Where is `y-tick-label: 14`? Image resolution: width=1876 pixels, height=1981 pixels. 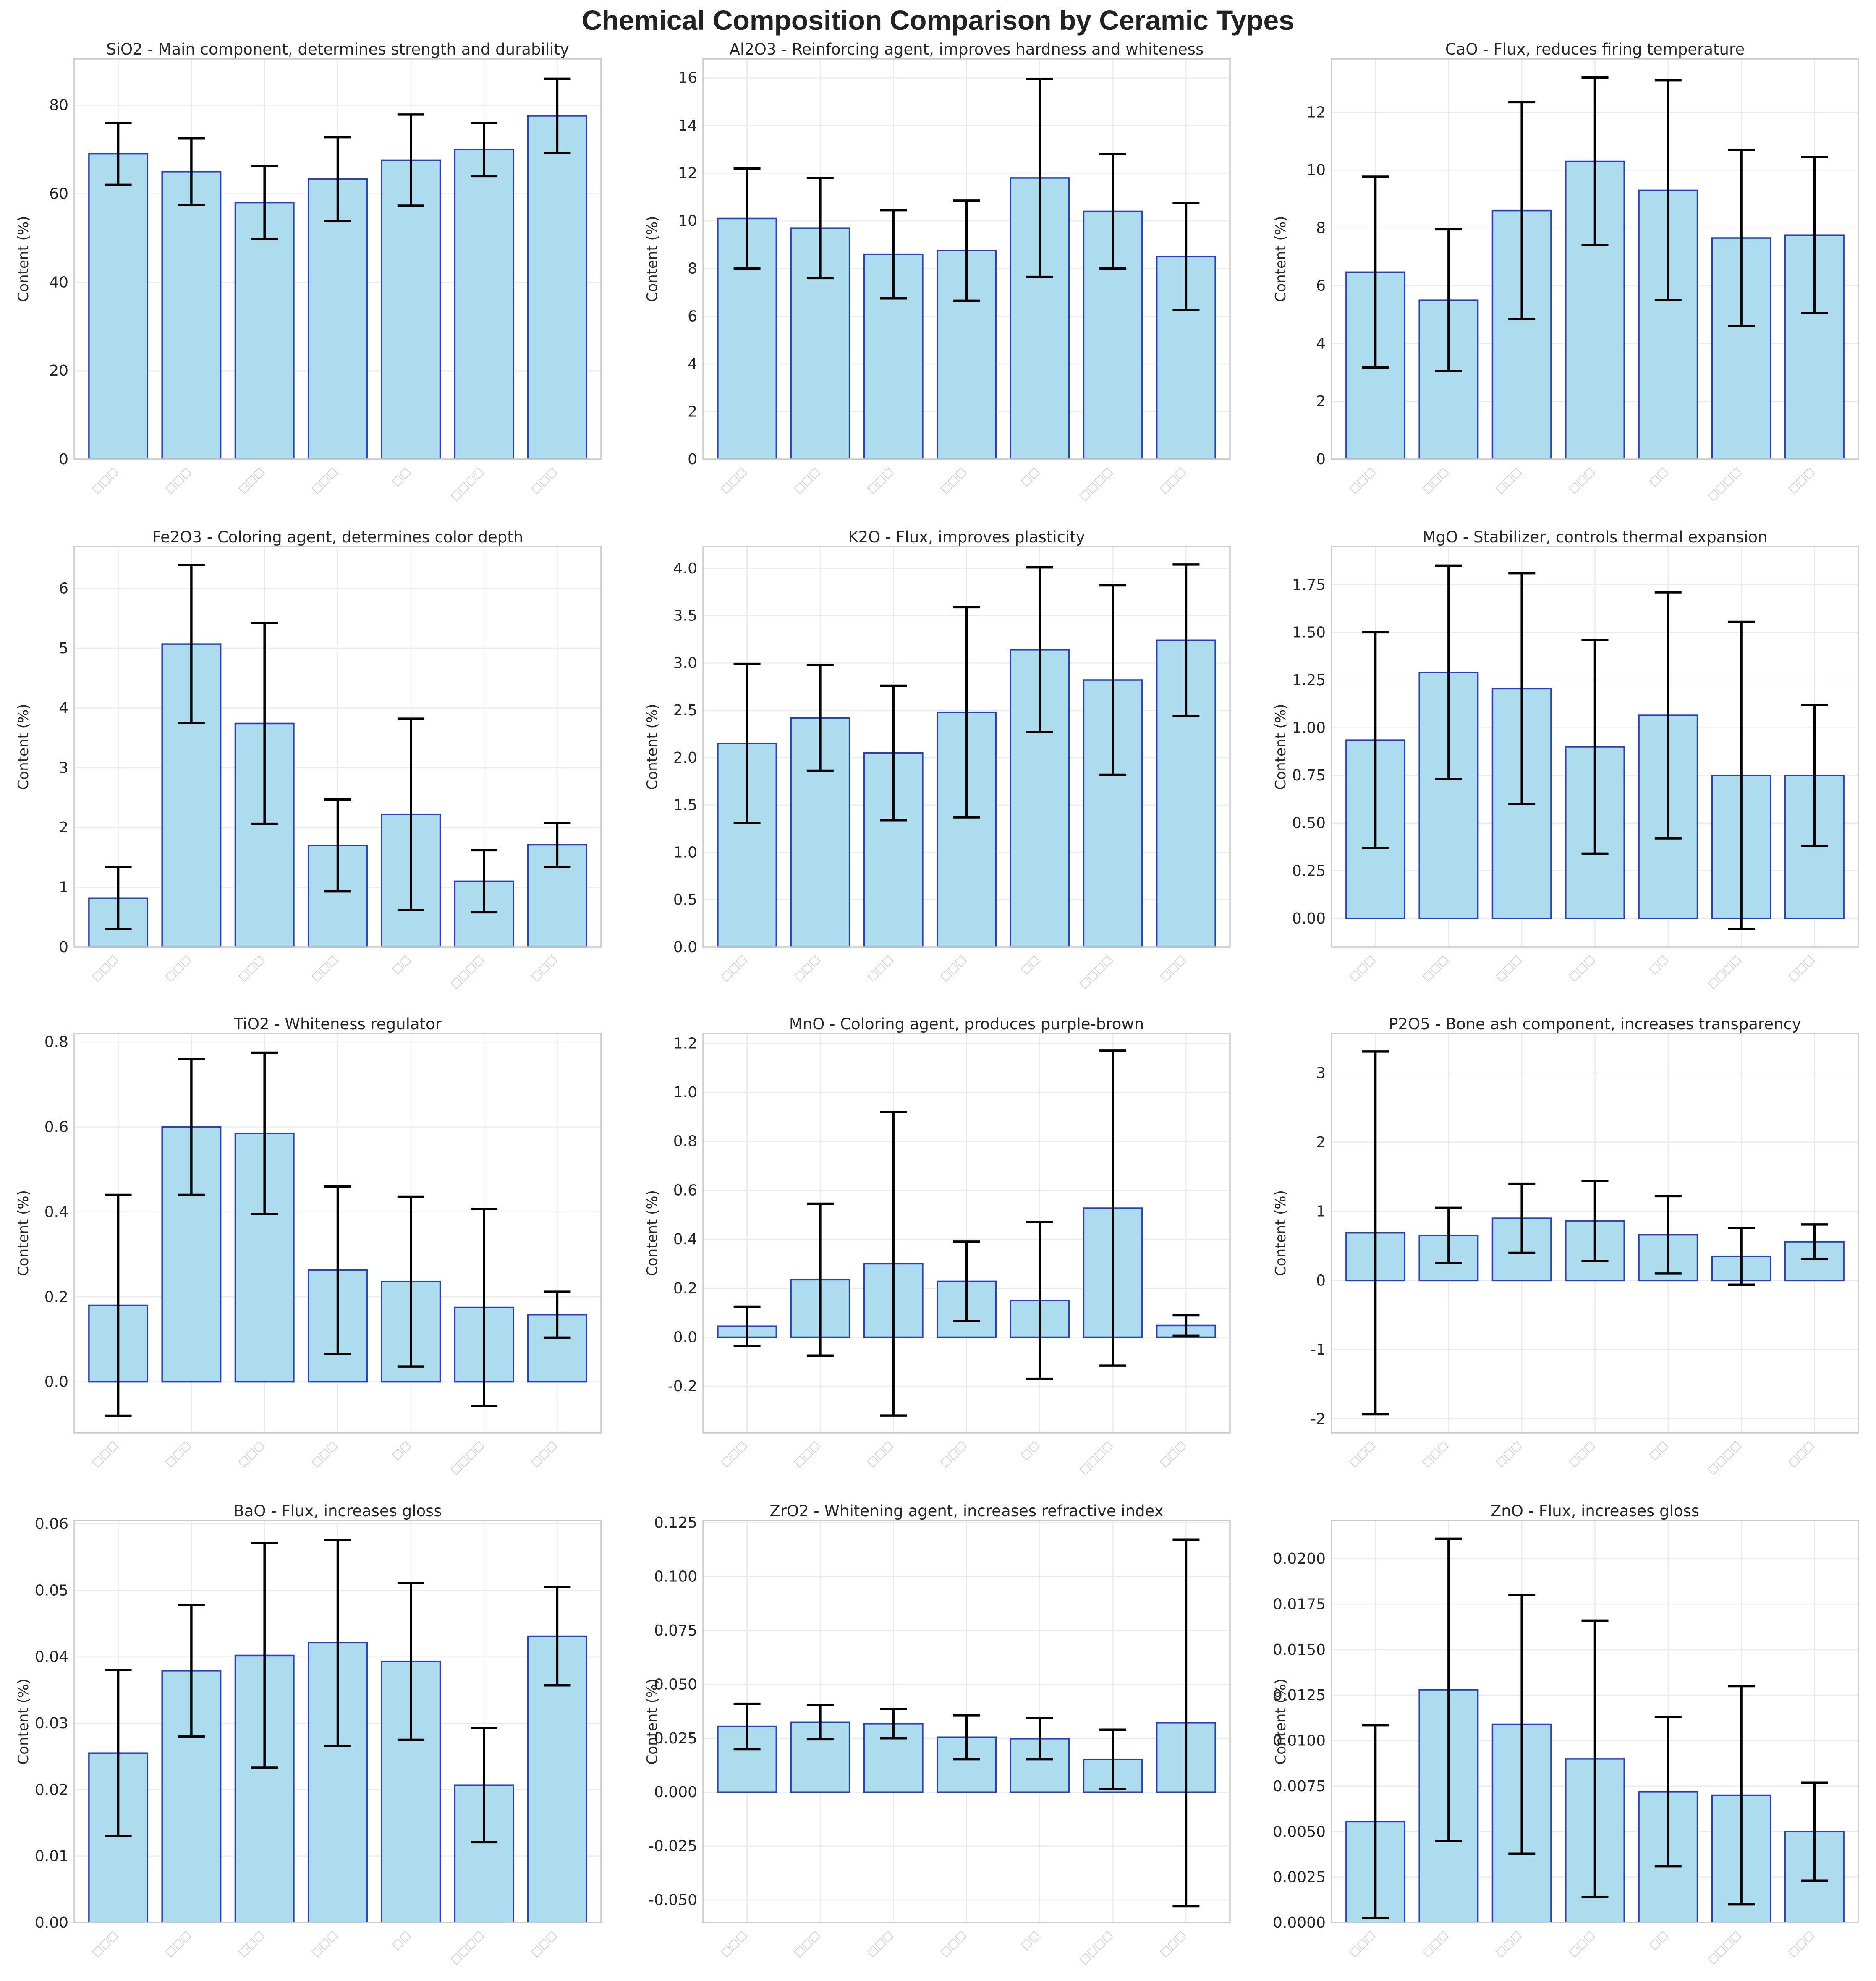 y-tick-label: 14 is located at coordinates (687, 125).